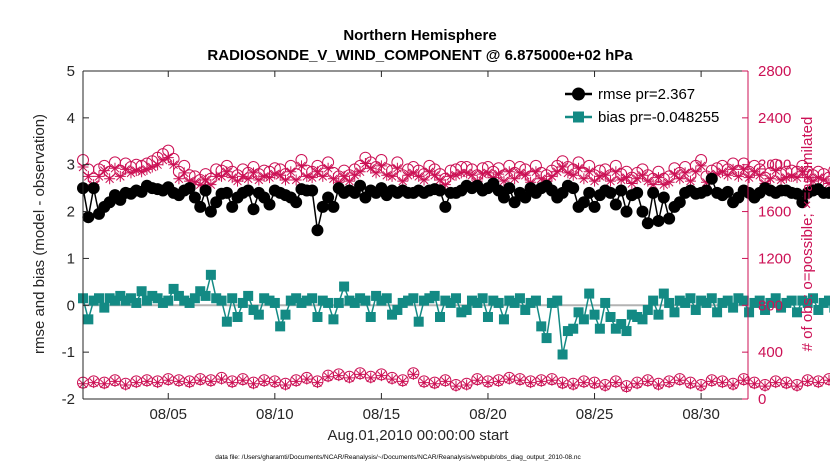 Image resolution: width=830 pixels, height=470 pixels. What do you see at coordinates (71, 165) in the screenshot?
I see `y-tick-label: 3` at bounding box center [71, 165].